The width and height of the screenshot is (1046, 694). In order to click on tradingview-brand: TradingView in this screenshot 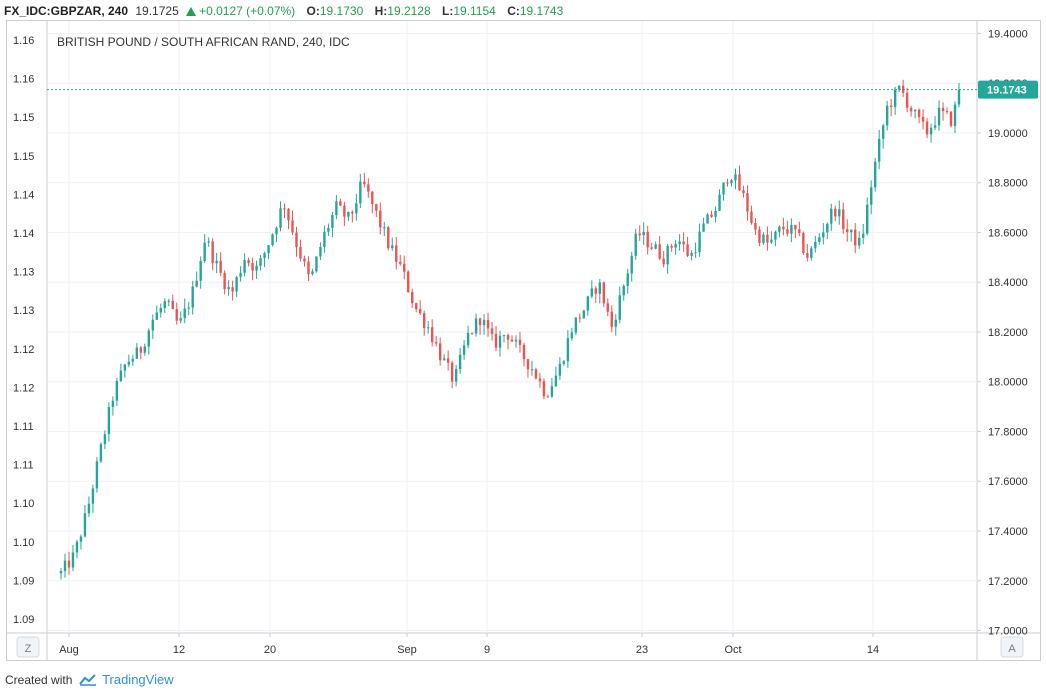, I will do `click(138, 679)`.